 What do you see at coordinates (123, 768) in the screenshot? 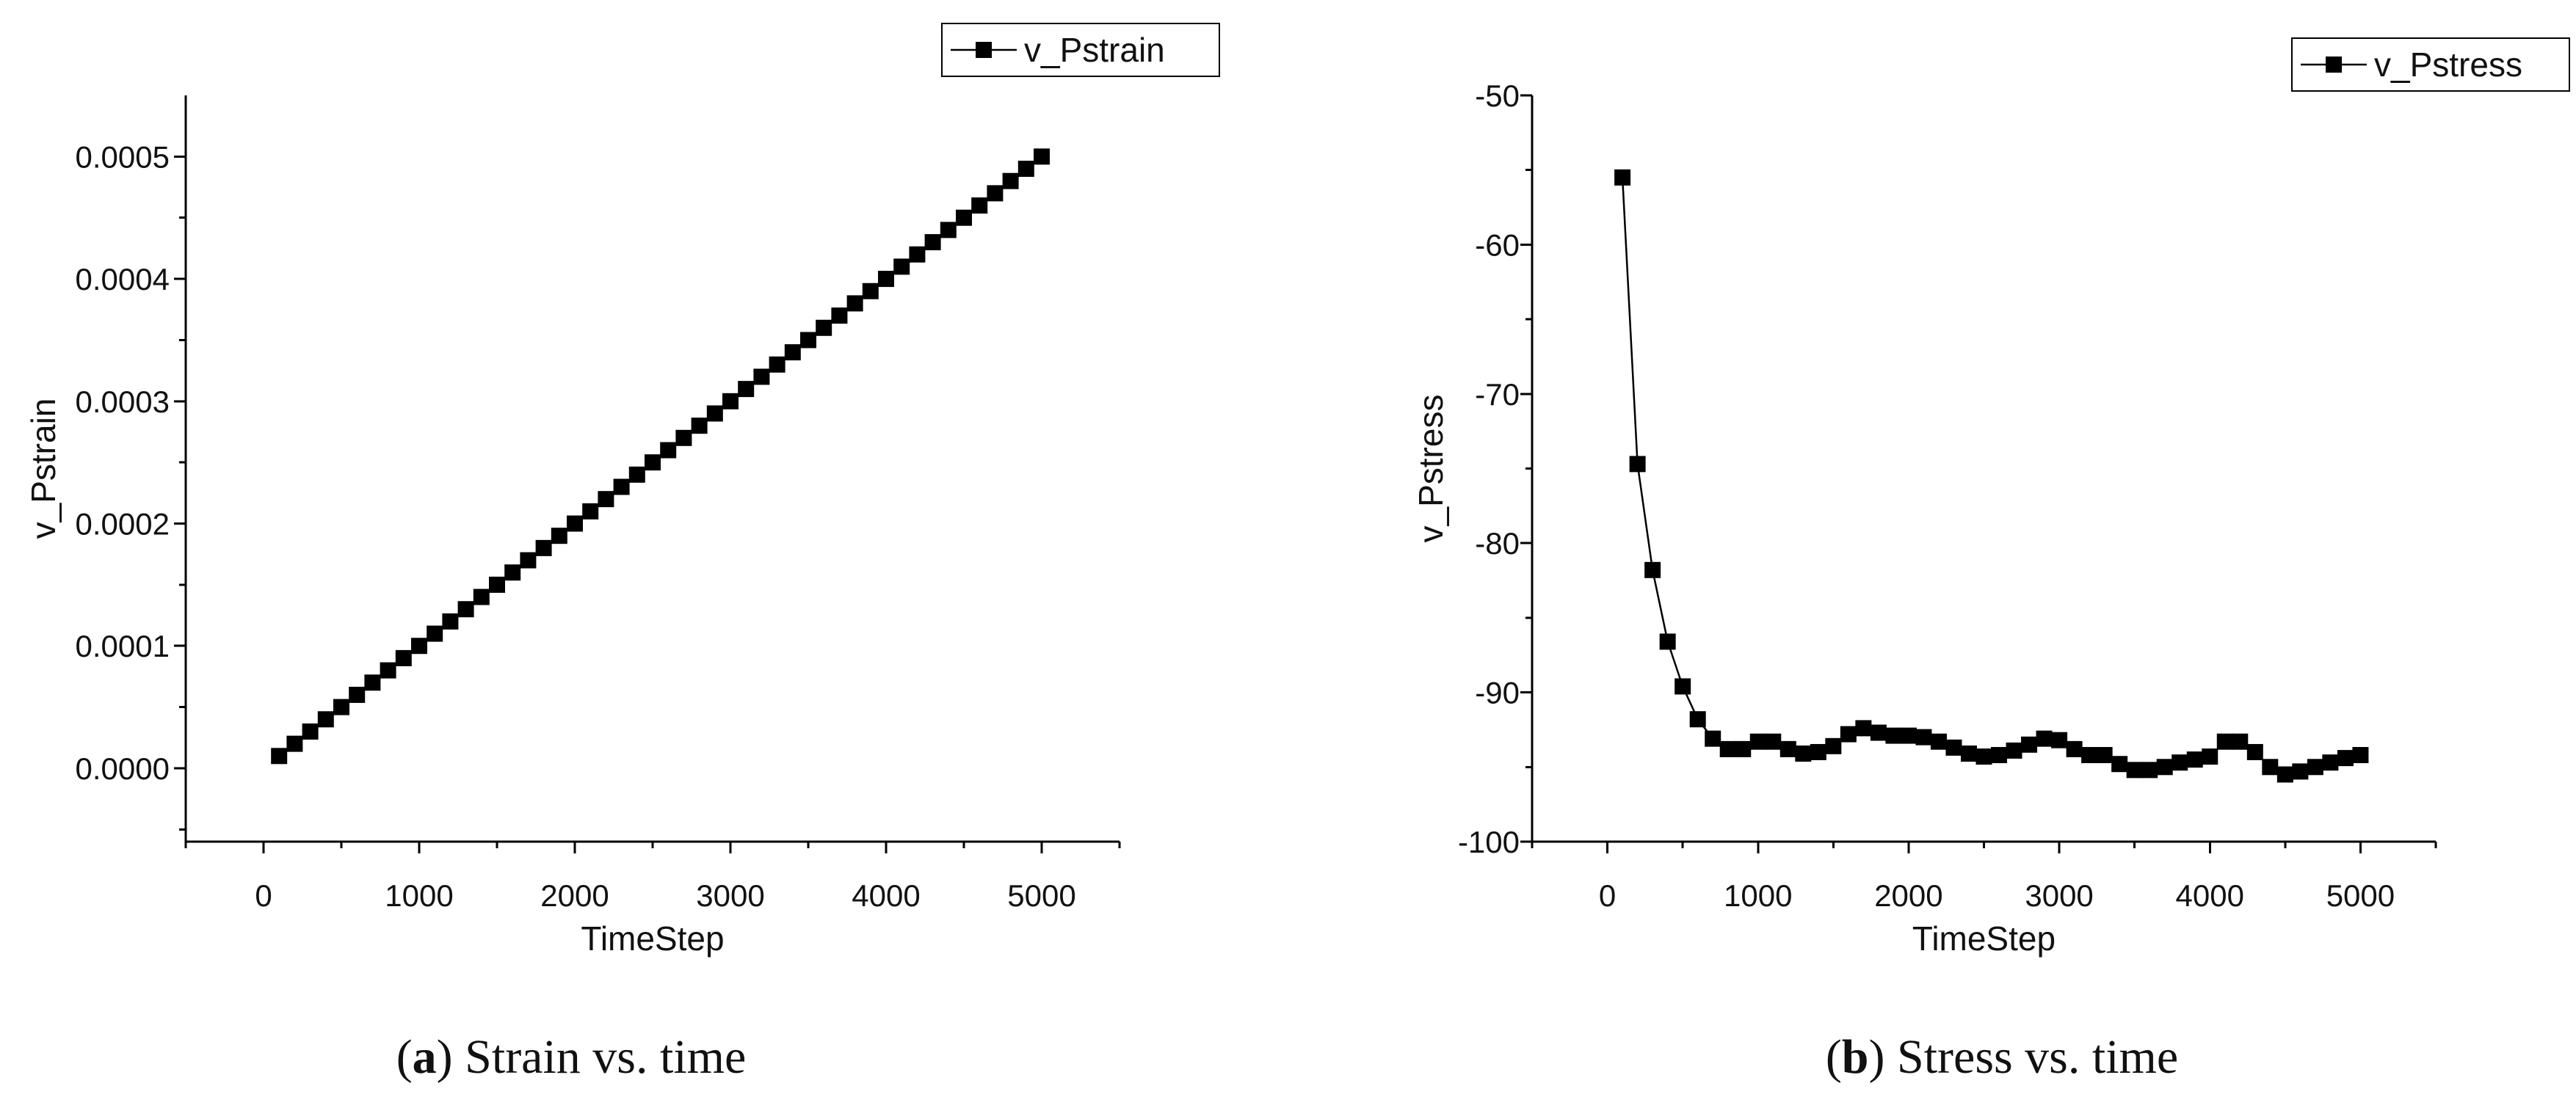
I see `y-tick-label: 0.0000` at bounding box center [123, 768].